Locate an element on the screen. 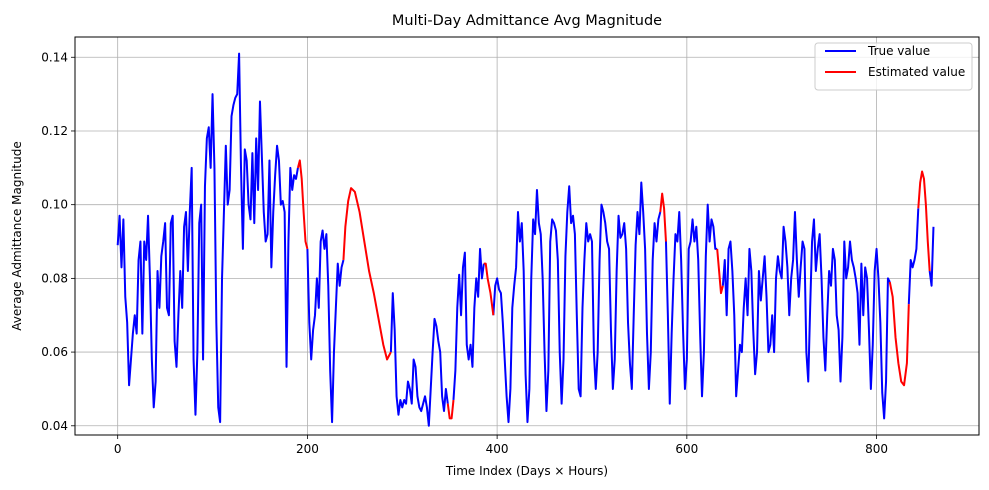 The image size is (989, 490). x-axis-label: Time Index (Days × Hours) is located at coordinates (526, 471).